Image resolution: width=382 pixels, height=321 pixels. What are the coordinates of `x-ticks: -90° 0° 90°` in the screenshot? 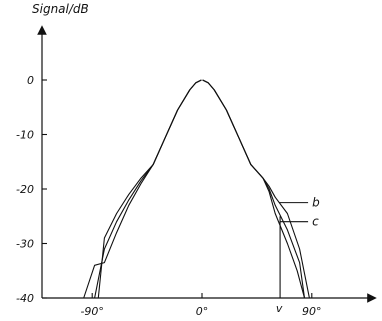 It's located at (201, 305).